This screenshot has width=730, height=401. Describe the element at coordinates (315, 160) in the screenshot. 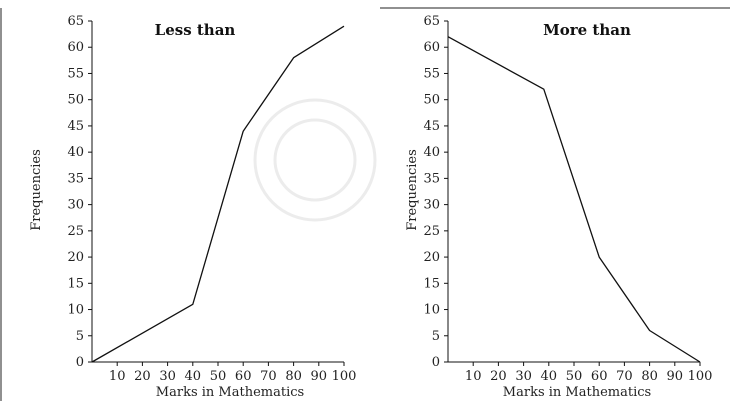

I see `watermark` at that location.